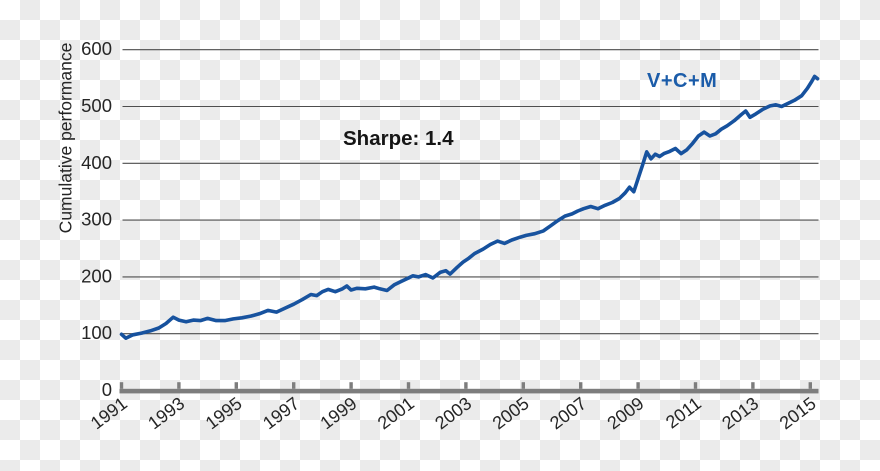 Image resolution: width=880 pixels, height=471 pixels. What do you see at coordinates (683, 412) in the screenshot?
I see `x-tick-label: 2011` at bounding box center [683, 412].